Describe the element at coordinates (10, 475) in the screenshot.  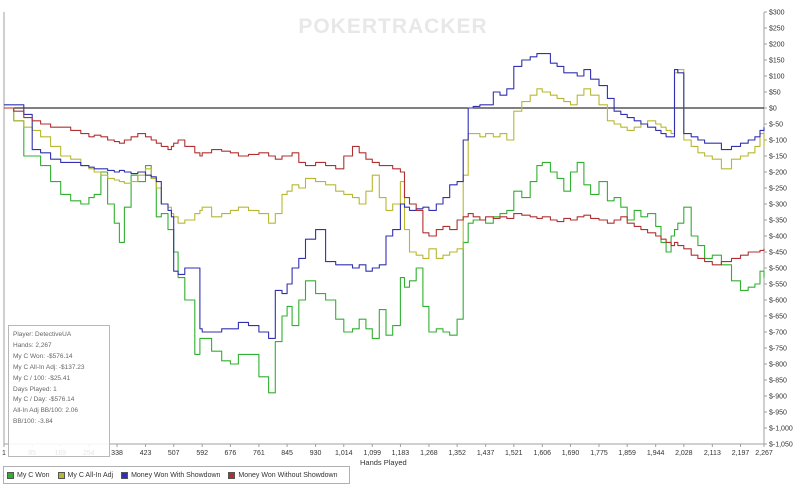
I see `legend-swatch-green` at that location.